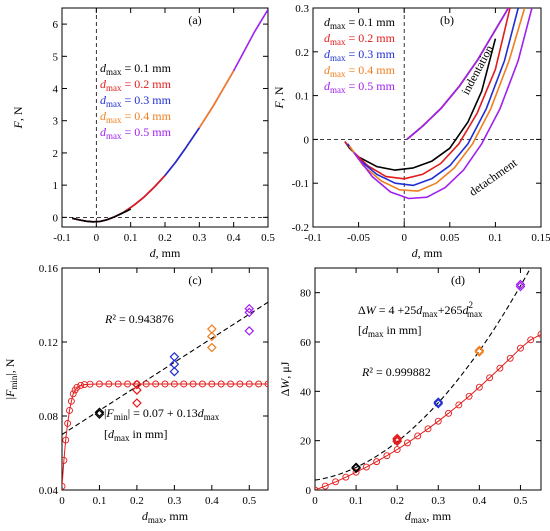 The image size is (550, 531). What do you see at coordinates (300, 184) in the screenshot?
I see `y-tick-label: -0.1` at bounding box center [300, 184].